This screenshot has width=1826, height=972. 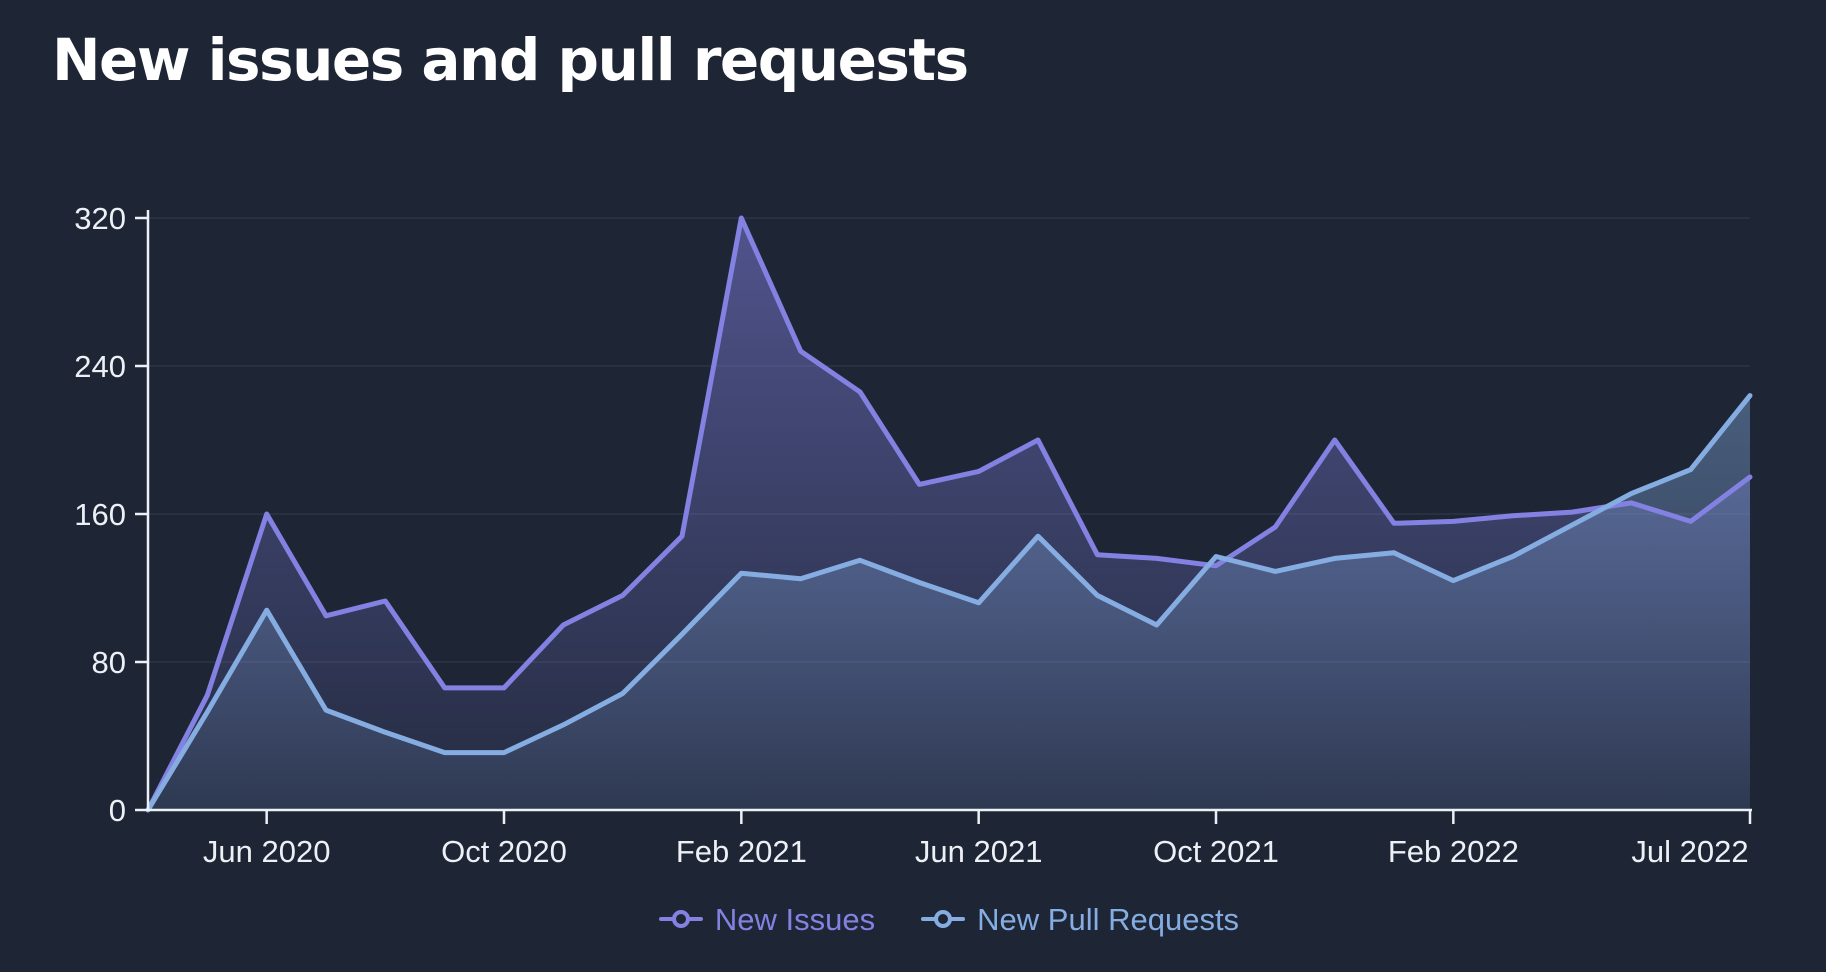 I want to click on chart-legend: New Issues New Pull Requests, so click(x=949, y=919).